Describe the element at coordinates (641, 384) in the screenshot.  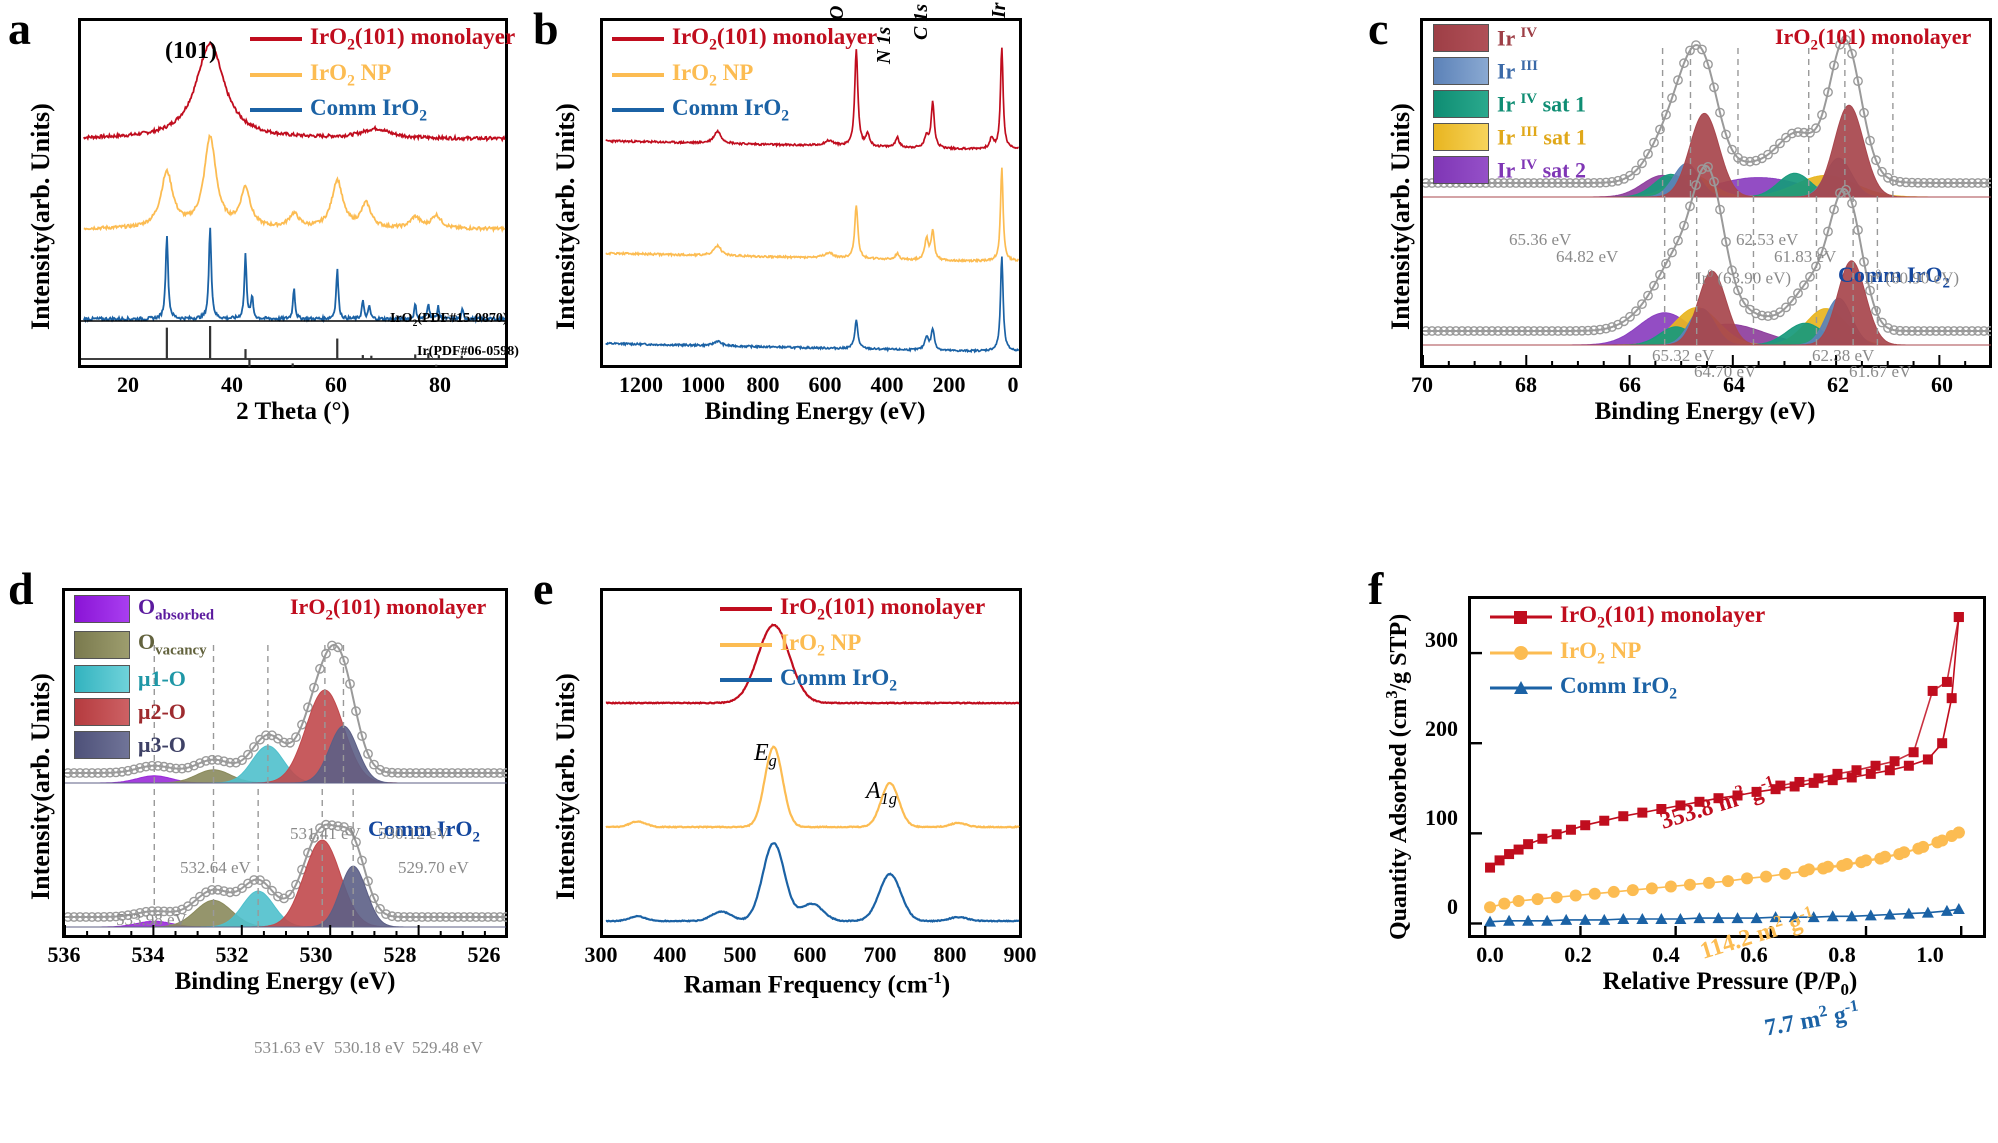
I see `x-tick: 1200` at that location.